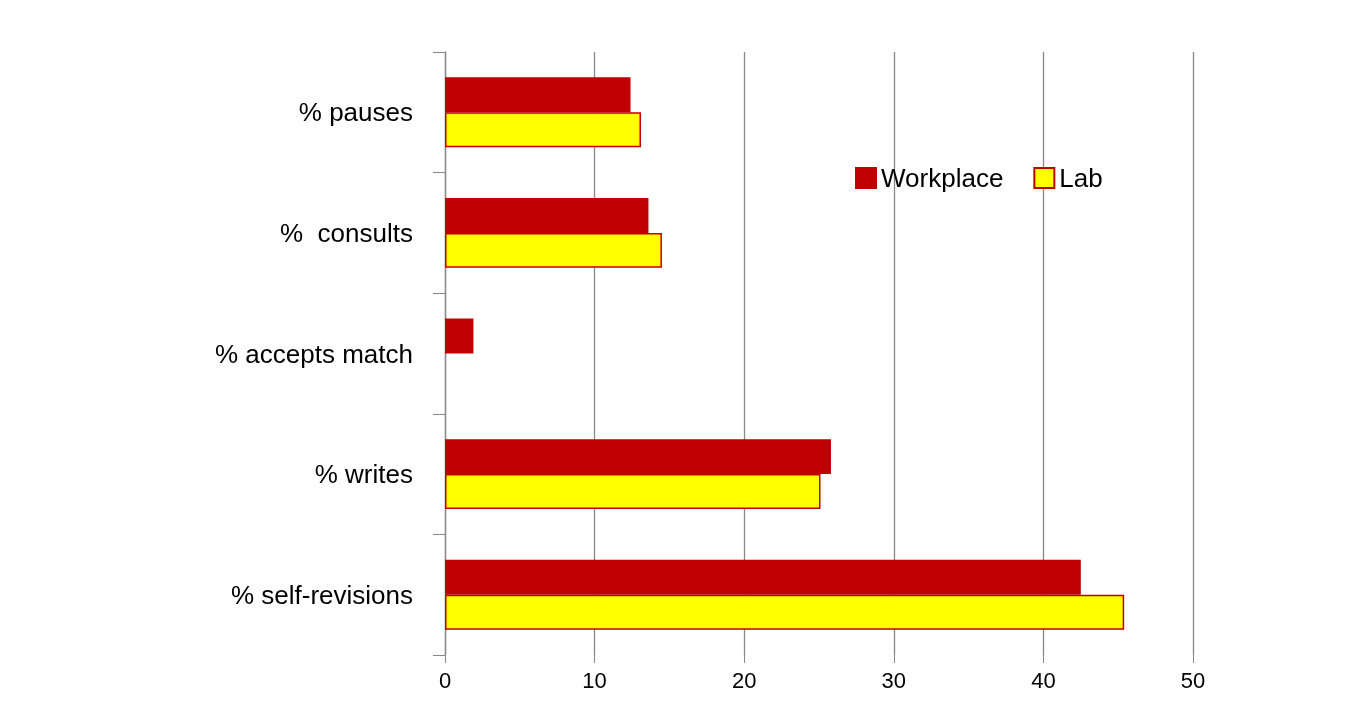 The image size is (1360, 717). I want to click on y-tick-label: % writes, so click(363, 474).